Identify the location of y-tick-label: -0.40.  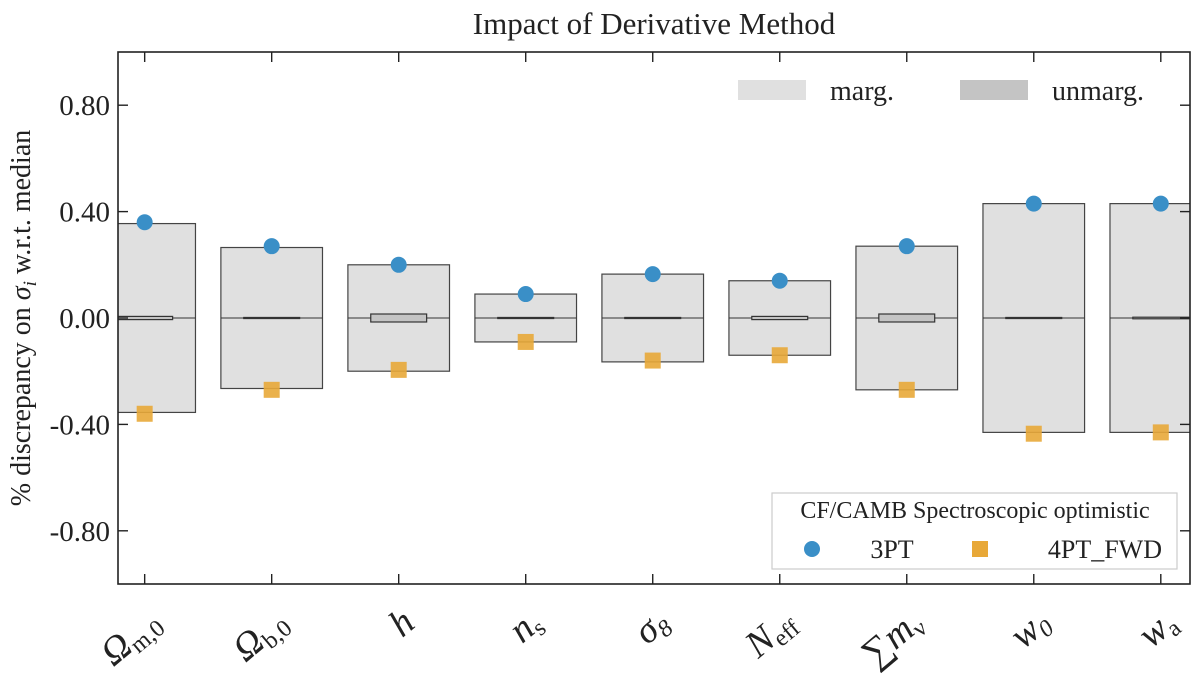
(80, 425).